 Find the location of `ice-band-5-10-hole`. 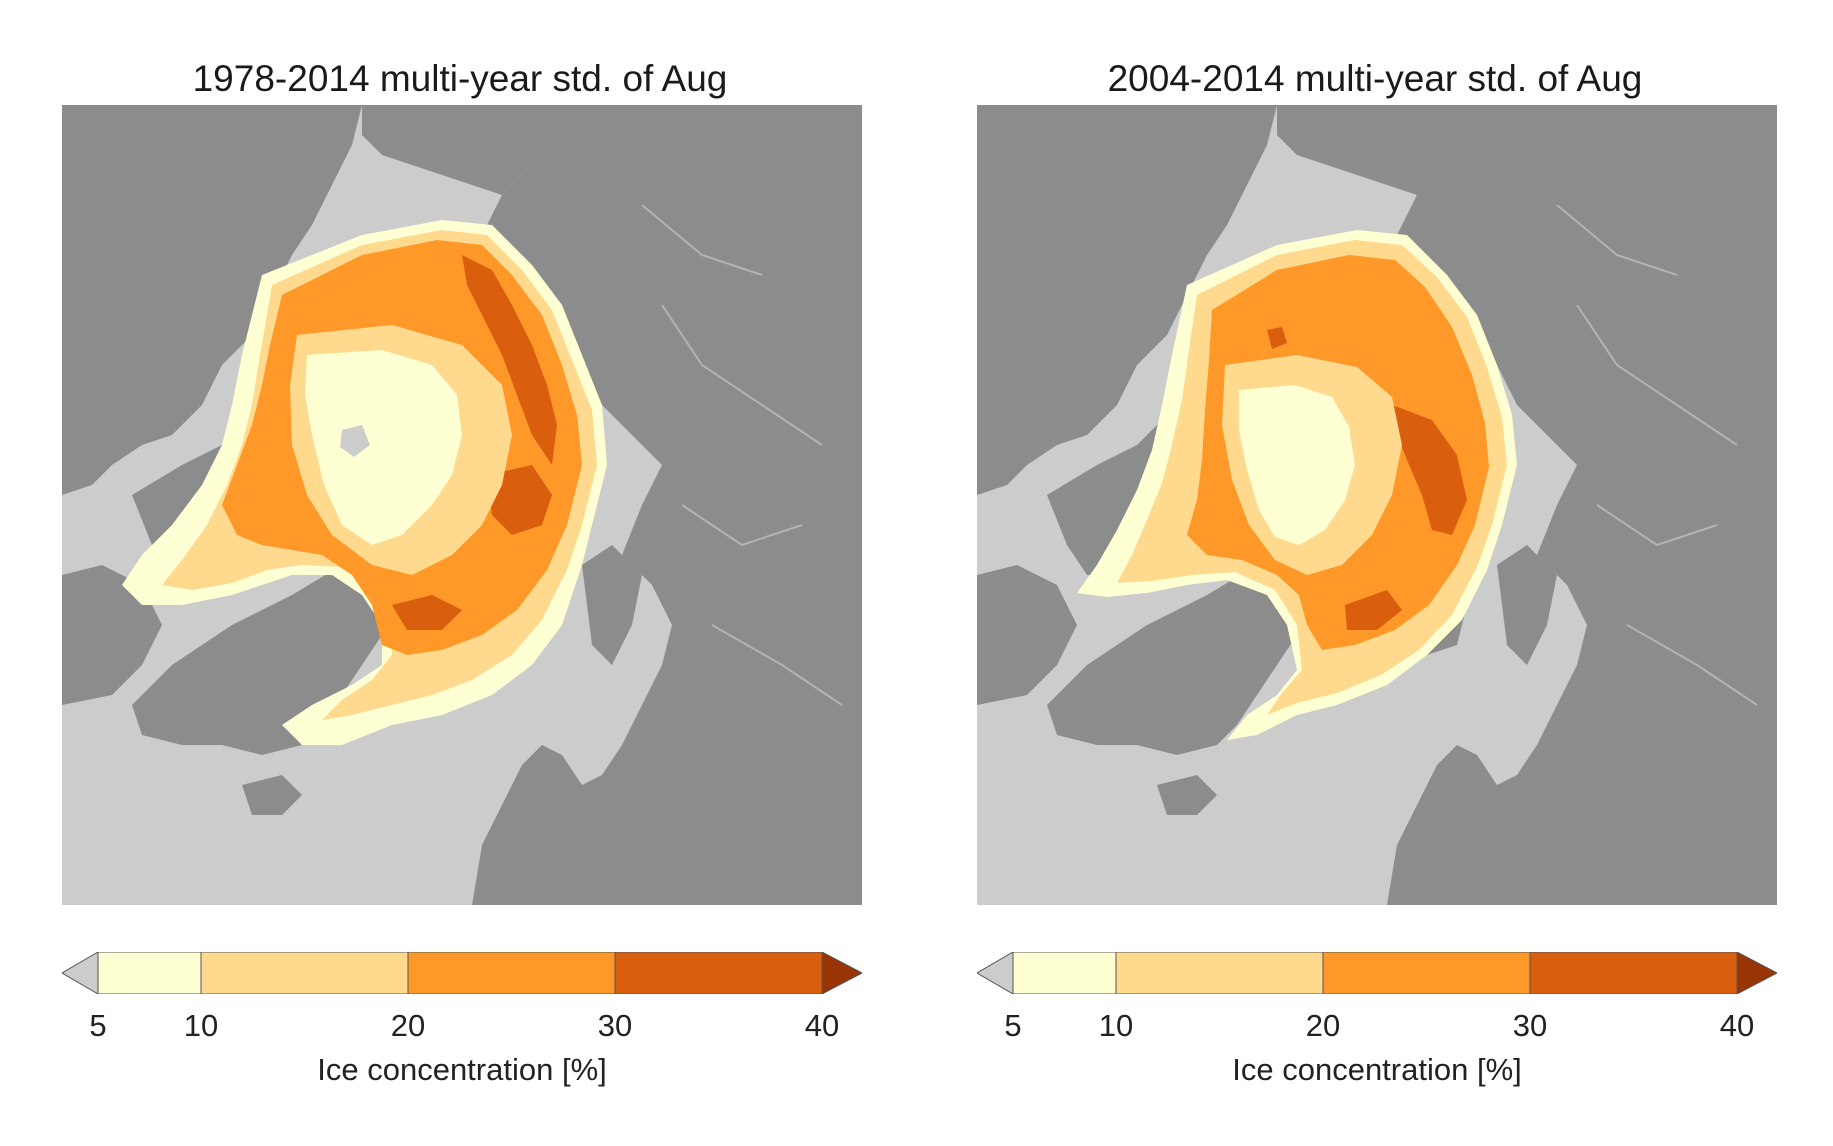

ice-band-5-10-hole is located at coordinates (355, 441).